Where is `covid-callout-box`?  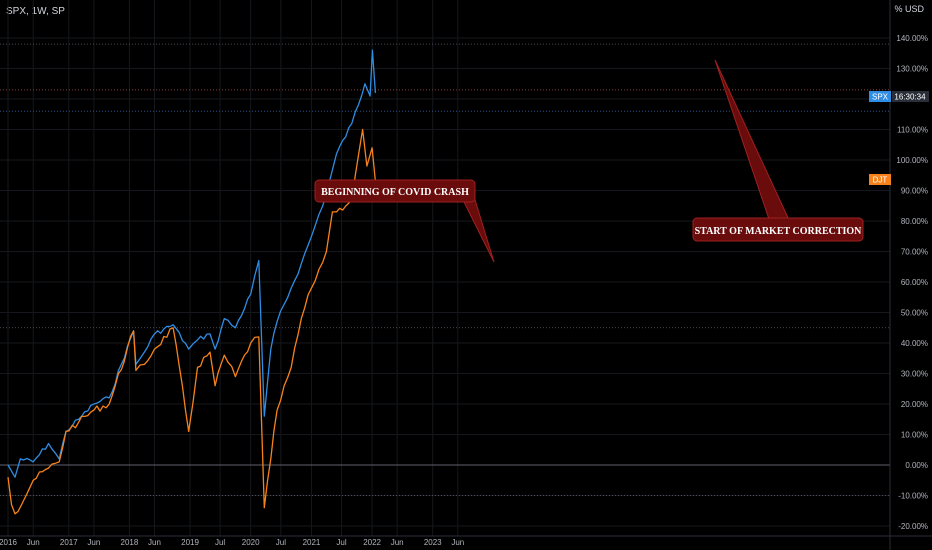 covid-callout-box is located at coordinates (395, 191).